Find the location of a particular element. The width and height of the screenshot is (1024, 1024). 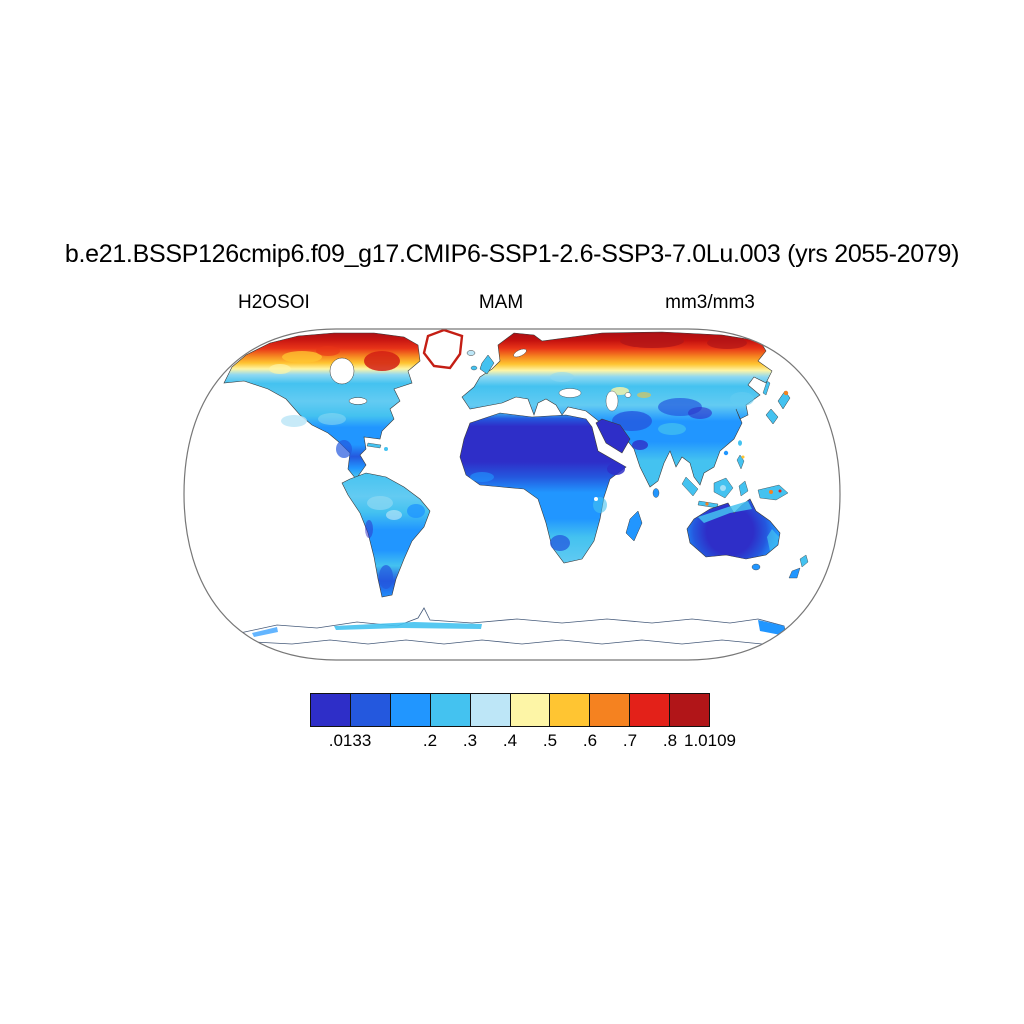

iceland is located at coordinates (471, 353).